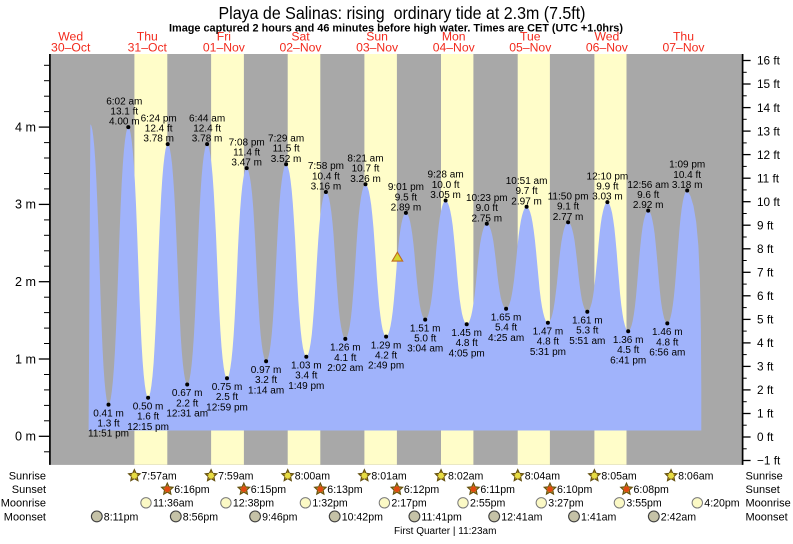 This screenshot has width=793, height=544. Describe the element at coordinates (607, 197) in the screenshot. I see `svg-text: 3.03 m` at that location.